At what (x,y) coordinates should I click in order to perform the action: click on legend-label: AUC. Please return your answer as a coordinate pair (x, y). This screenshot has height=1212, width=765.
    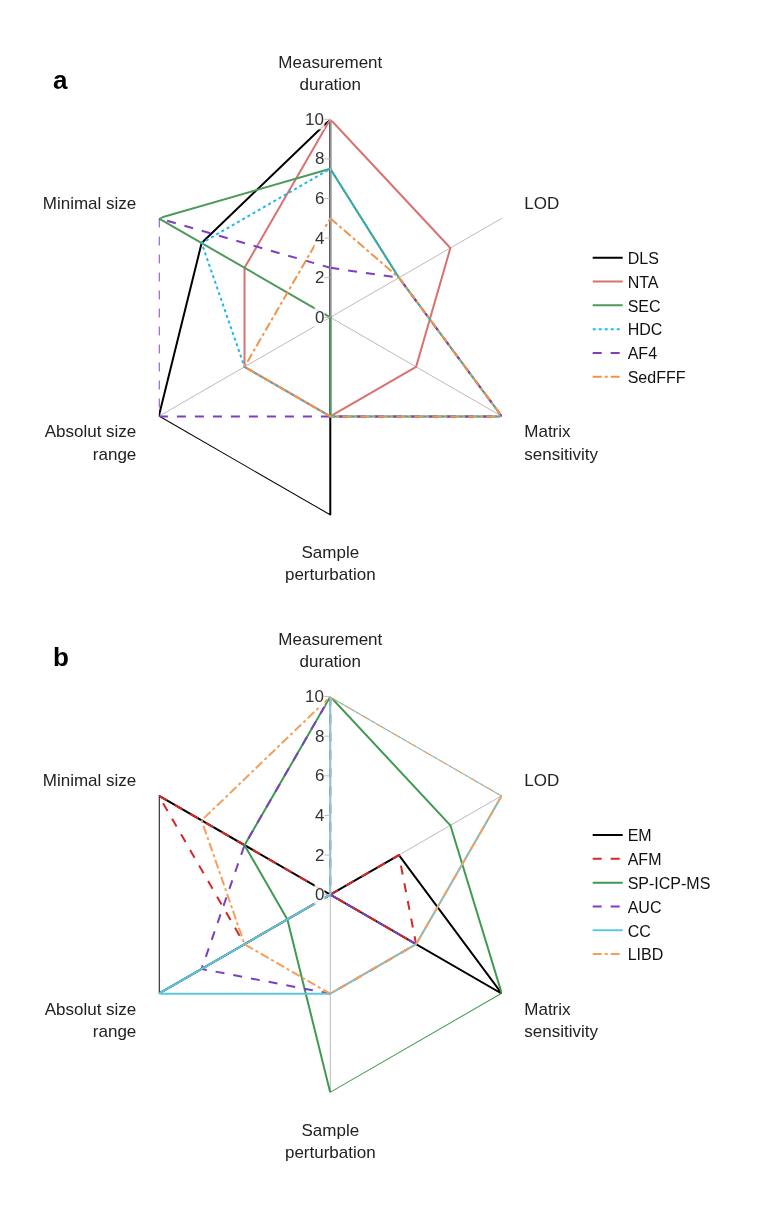
    Looking at the image, I should click on (644, 907).